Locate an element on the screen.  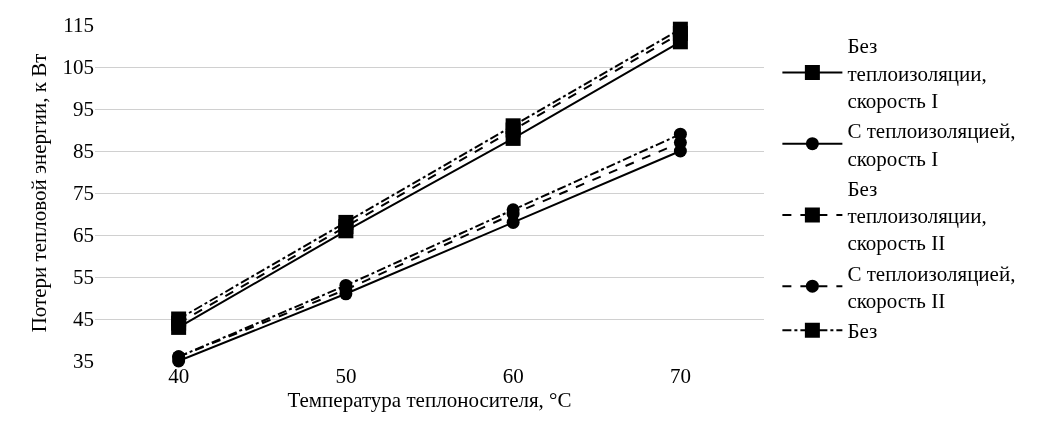
y-tick-label: 45 is located at coordinates (83, 319).